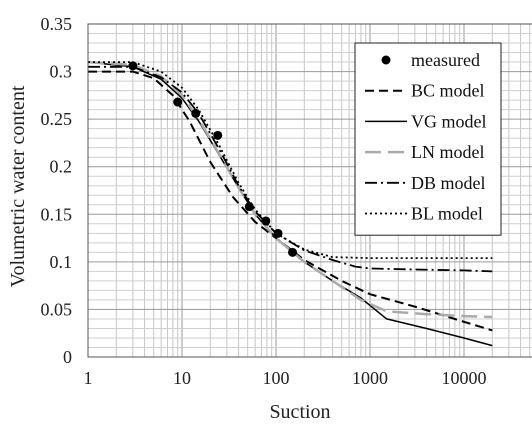 Image resolution: width=532 pixels, height=425 pixels. What do you see at coordinates (386, 60) in the screenshot?
I see `legend-marker-measured` at bounding box center [386, 60].